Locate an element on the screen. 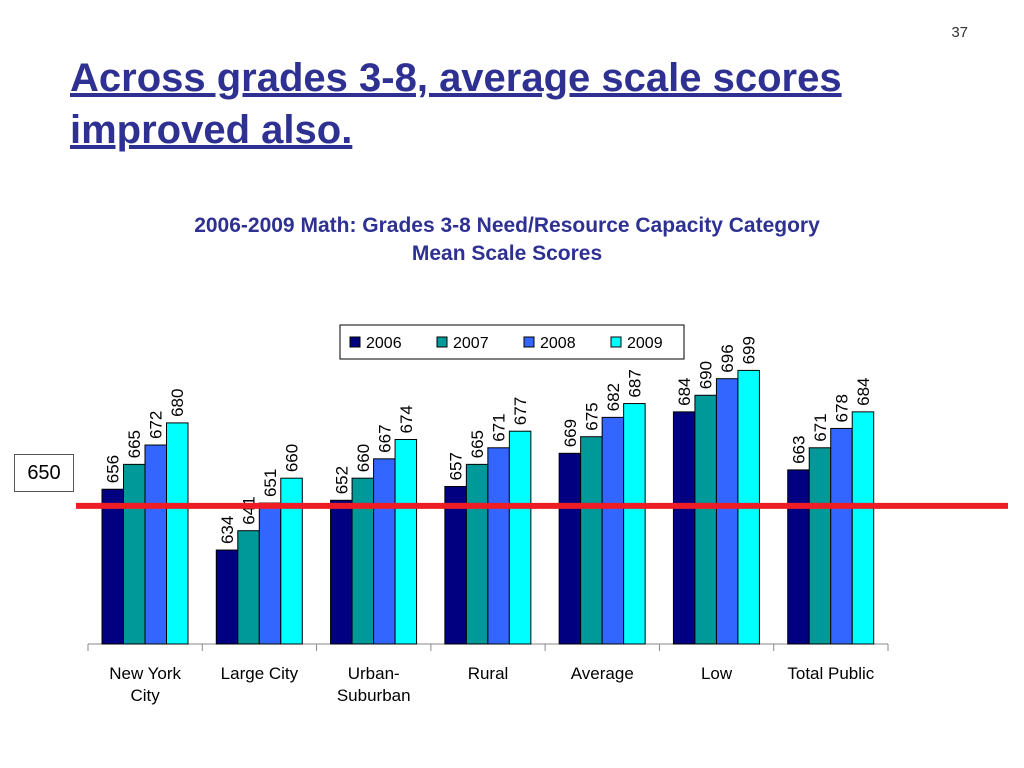 The image size is (1024, 768). data-label: 678 is located at coordinates (841, 408).